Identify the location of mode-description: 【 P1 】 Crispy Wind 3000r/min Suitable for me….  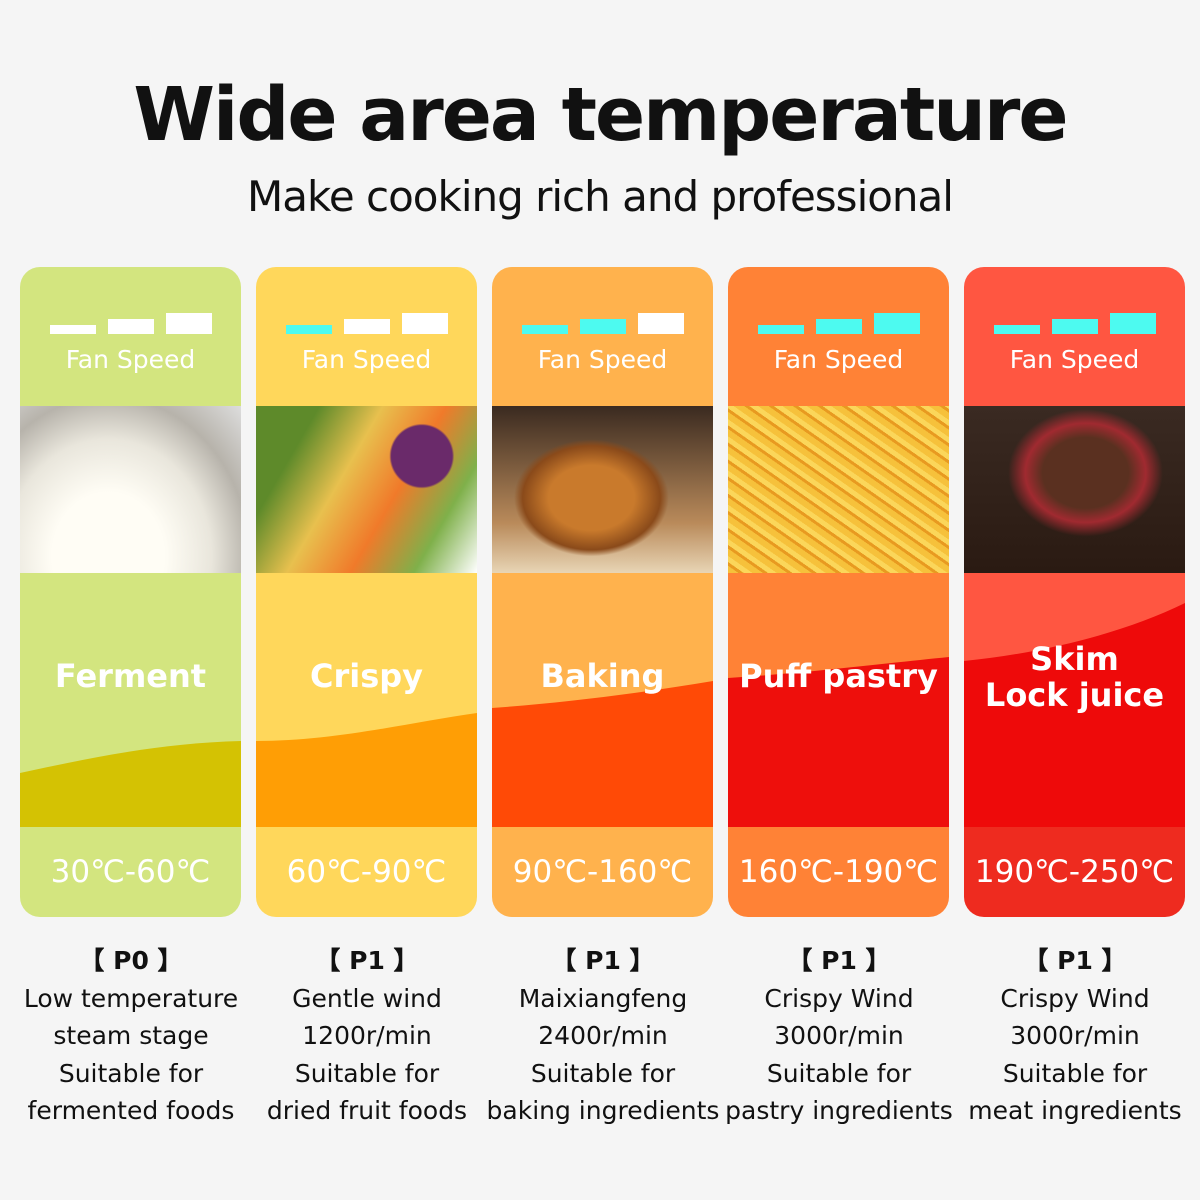
(1075, 1036).